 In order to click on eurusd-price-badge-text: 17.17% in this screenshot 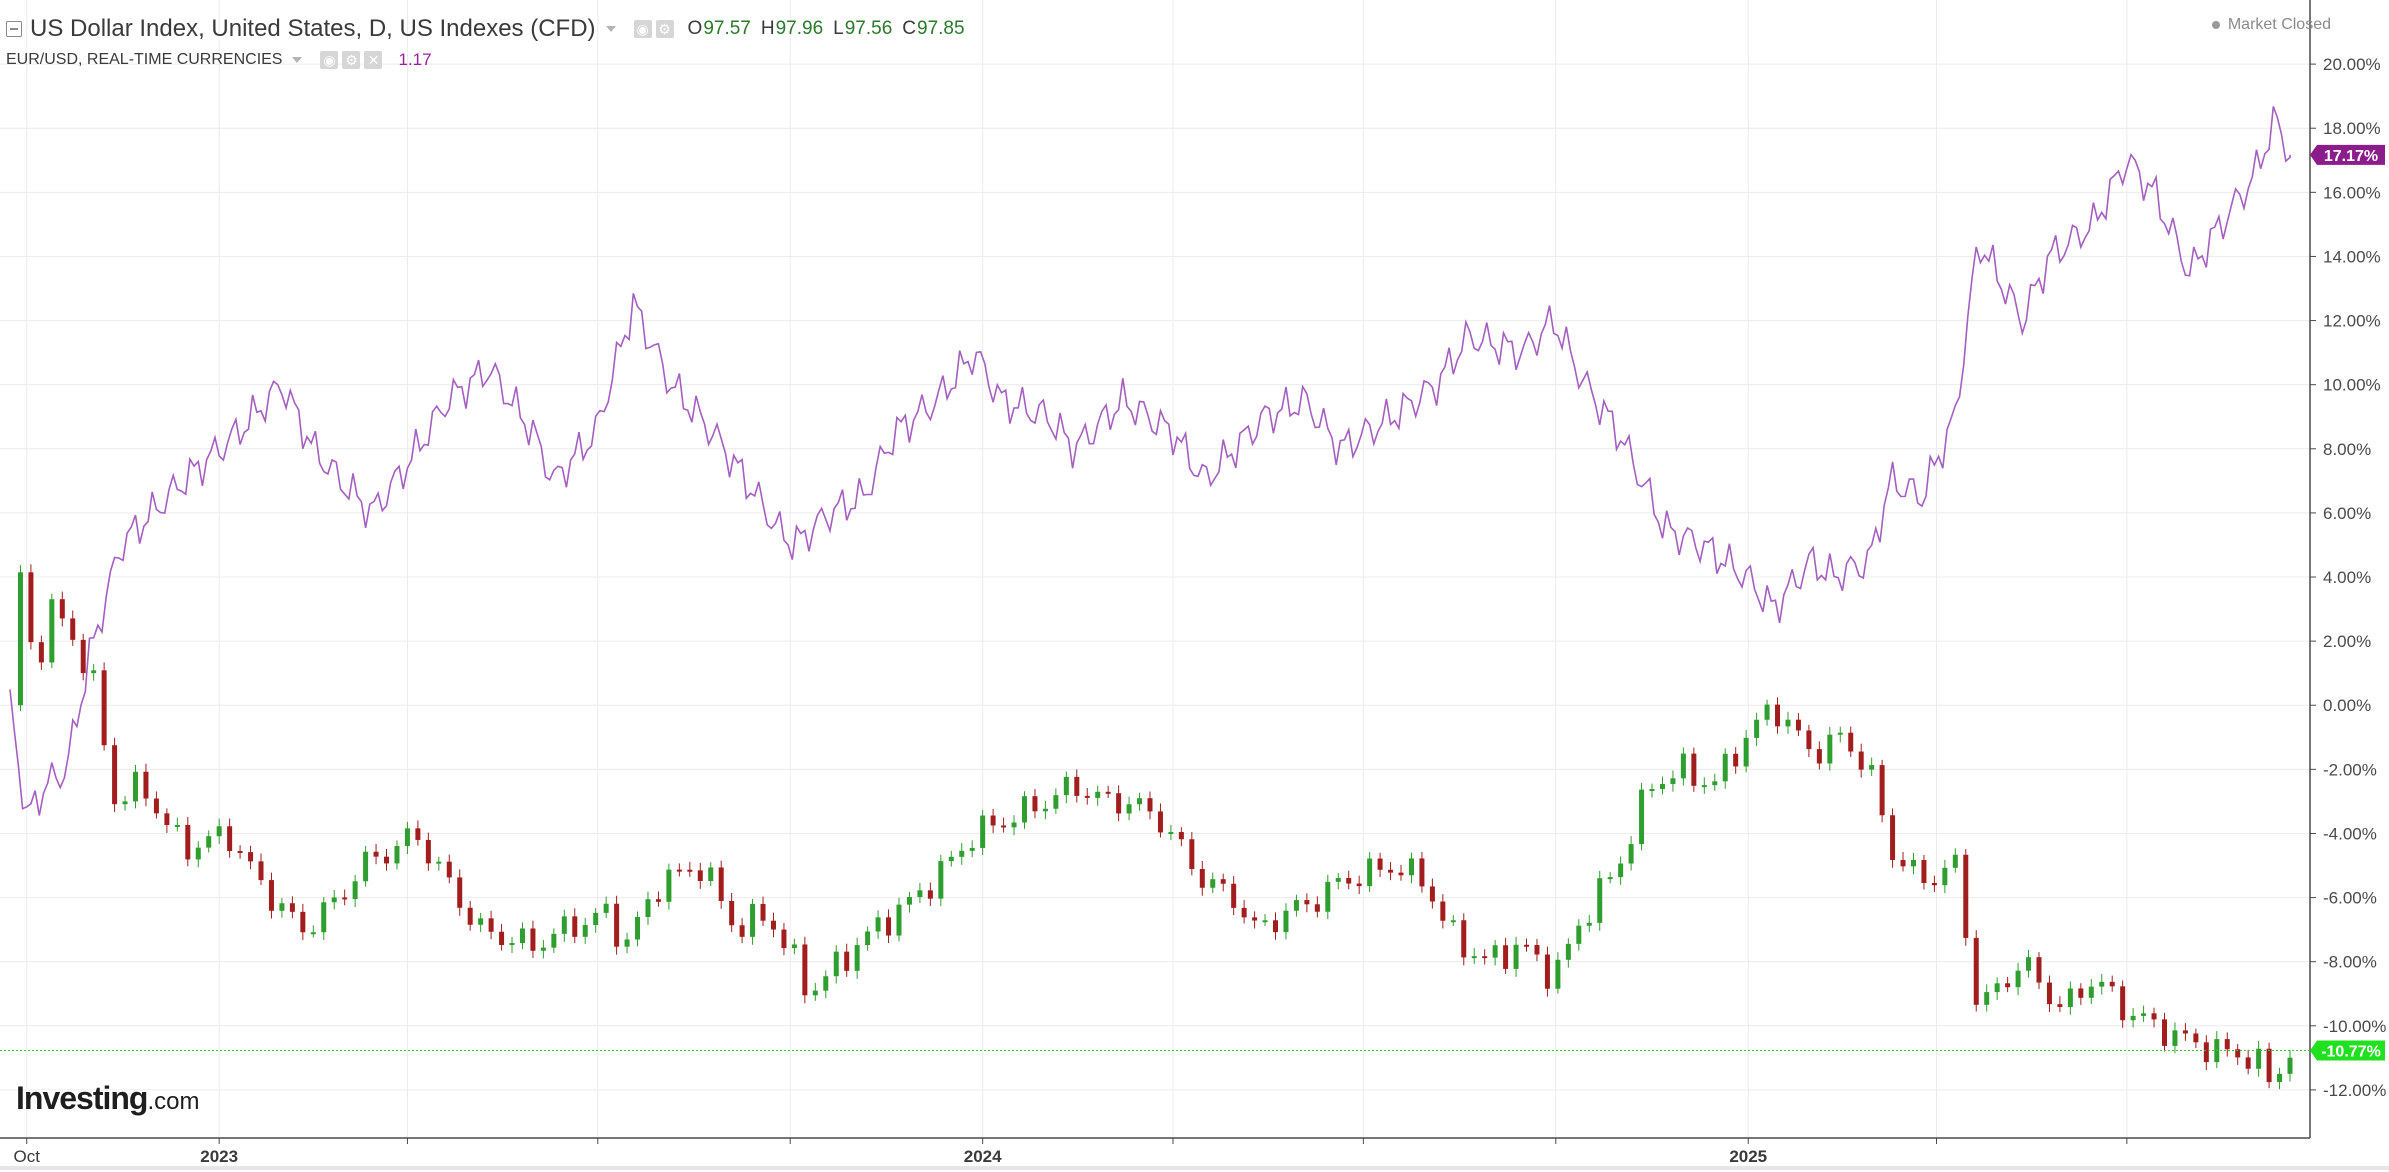, I will do `click(2351, 156)`.